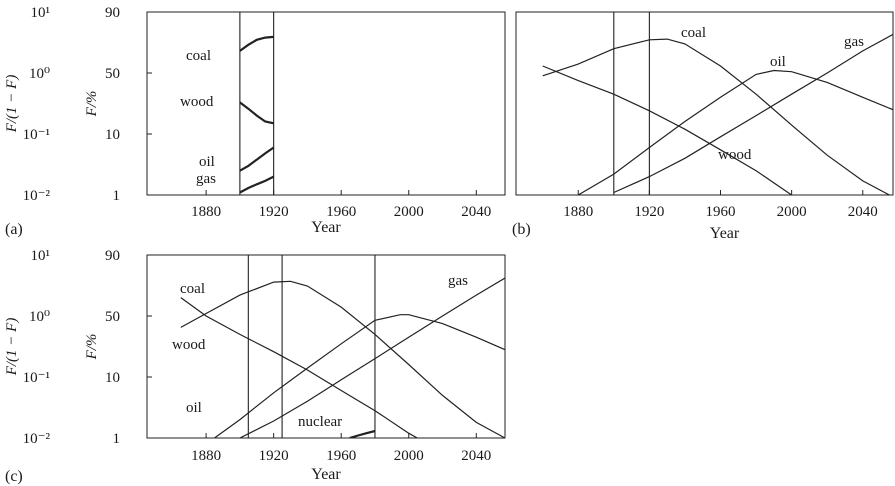 The image size is (895, 486). What do you see at coordinates (14, 476) in the screenshot?
I see `panel-label: (c)` at bounding box center [14, 476].